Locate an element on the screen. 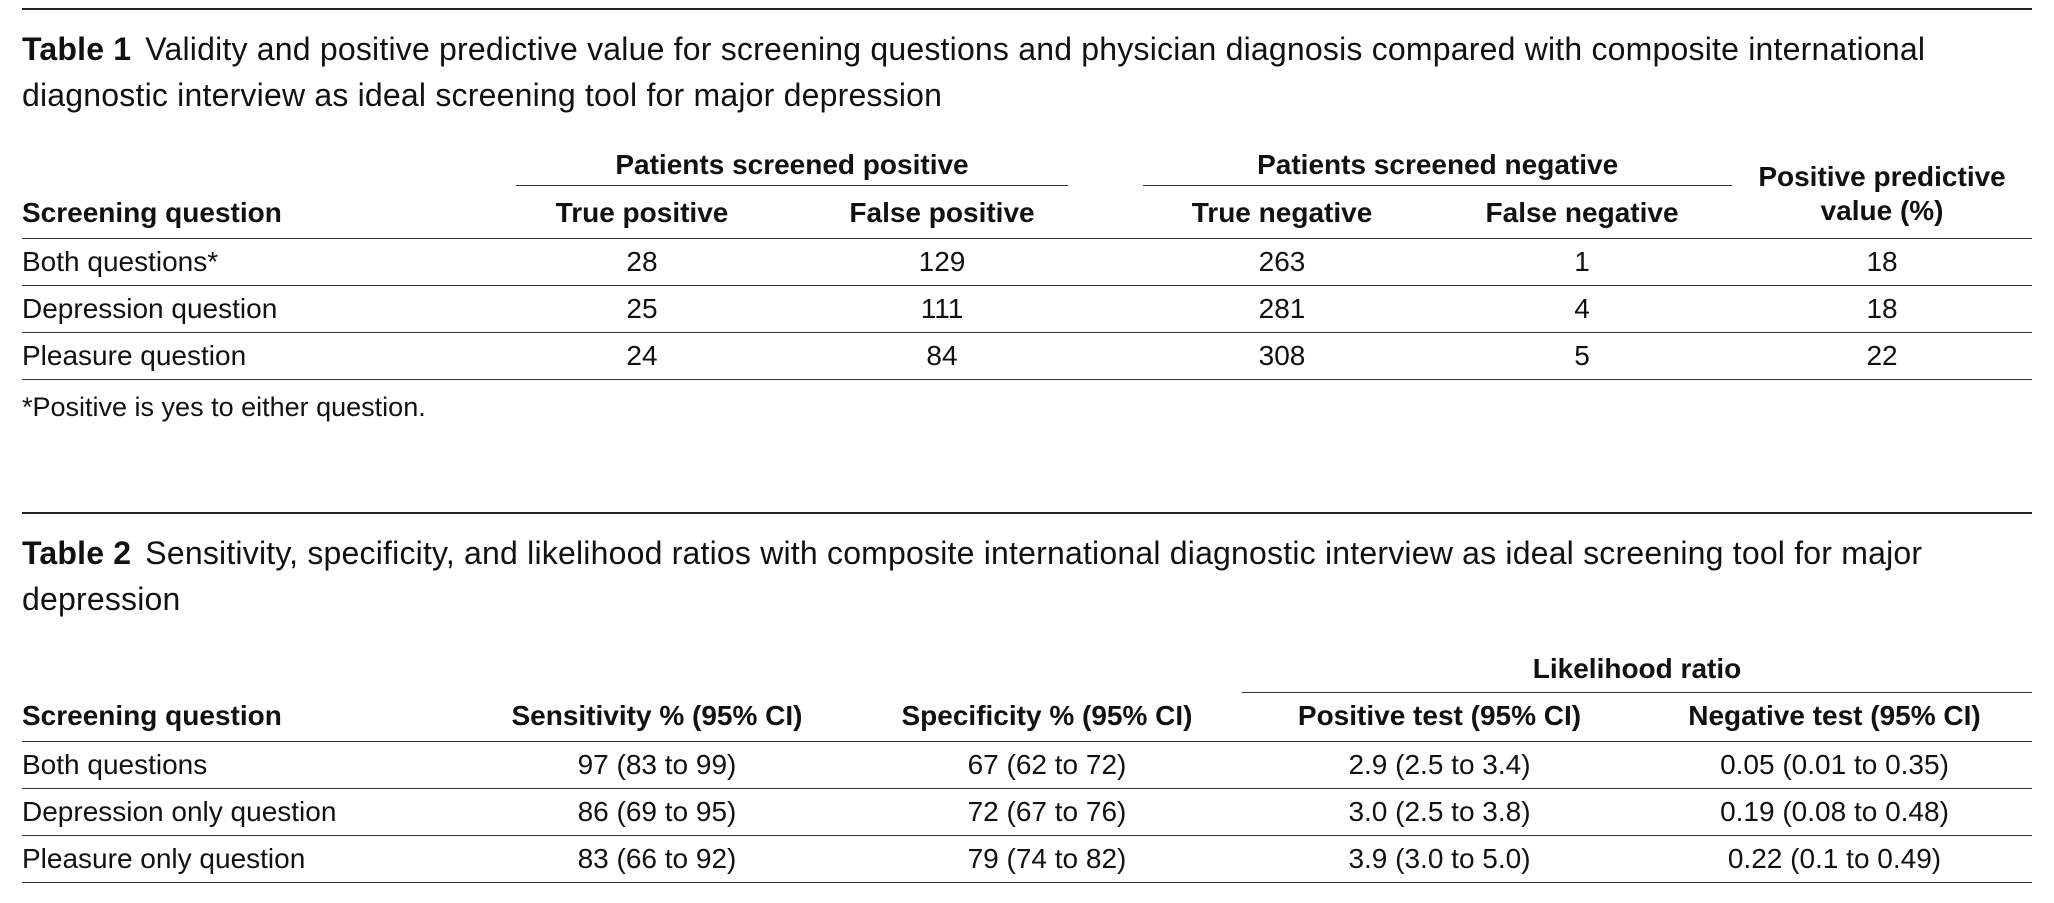  cell-false-positive: 129 is located at coordinates (942, 262).